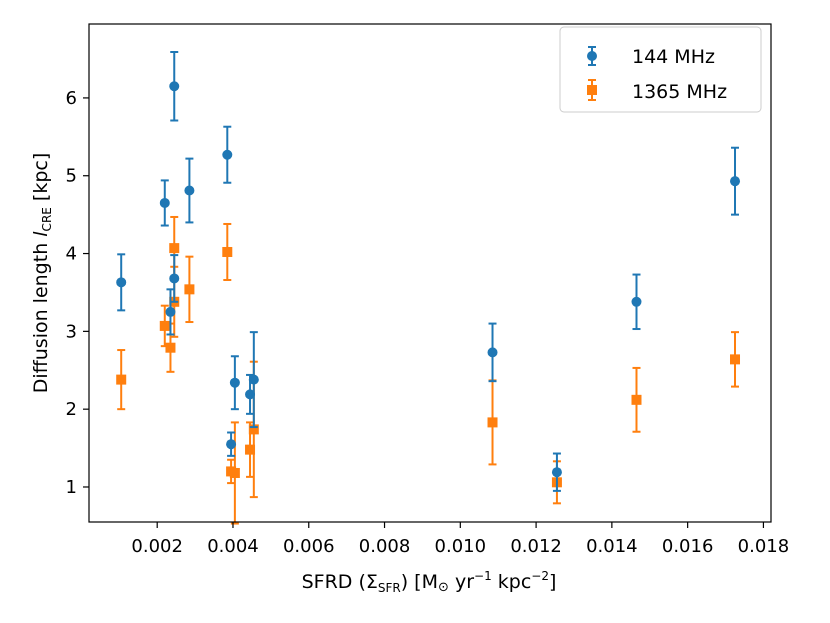 Image resolution: width=830 pixels, height=623 pixels. I want to click on x-tick-label: 0.012, so click(536, 546).